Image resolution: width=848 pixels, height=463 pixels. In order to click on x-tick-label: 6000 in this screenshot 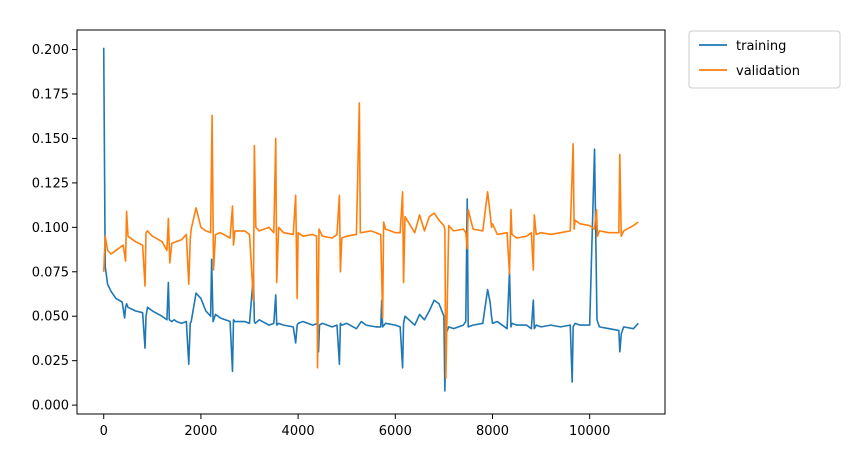, I will do `click(395, 431)`.